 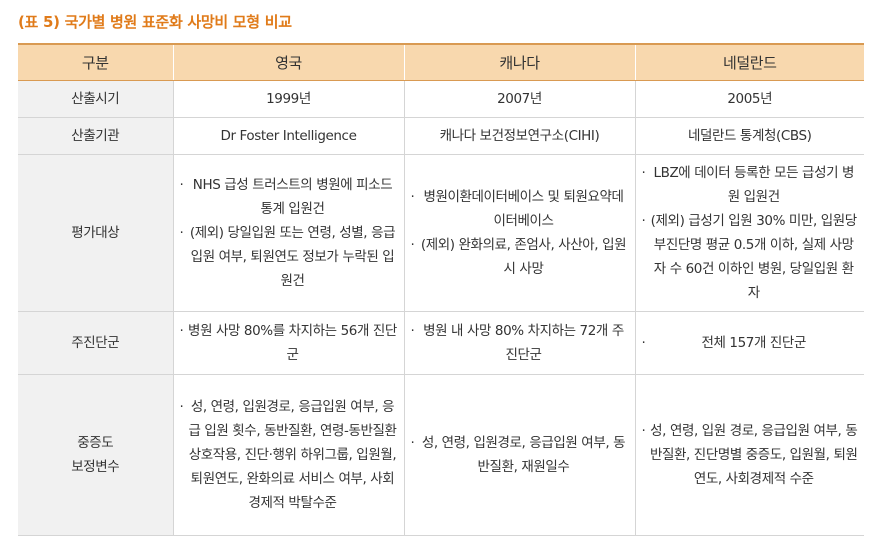 What do you see at coordinates (519, 136) in the screenshot?
I see `cell-org-canada: 캐나다 보건정보연구소(CIHI)` at bounding box center [519, 136].